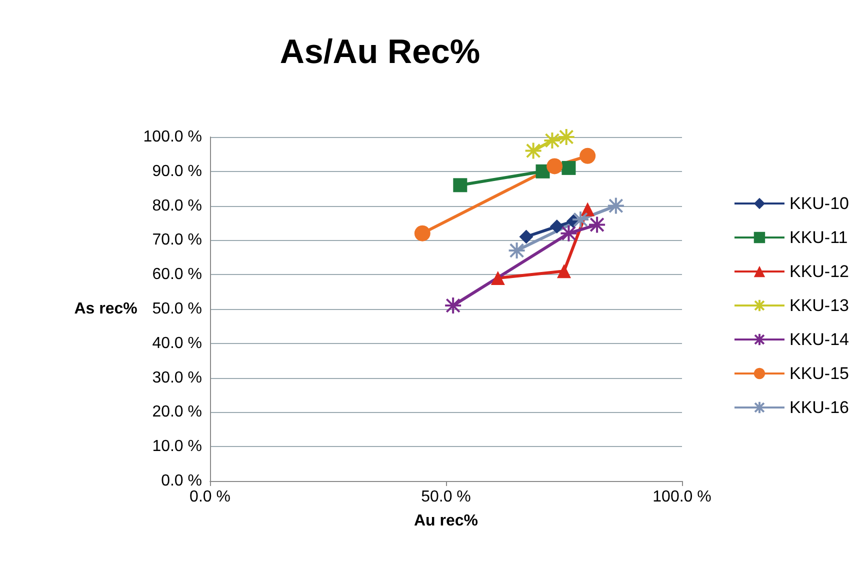 This screenshot has width=864, height=565. Describe the element at coordinates (819, 373) in the screenshot. I see `legend-label: KKU-15` at that location.